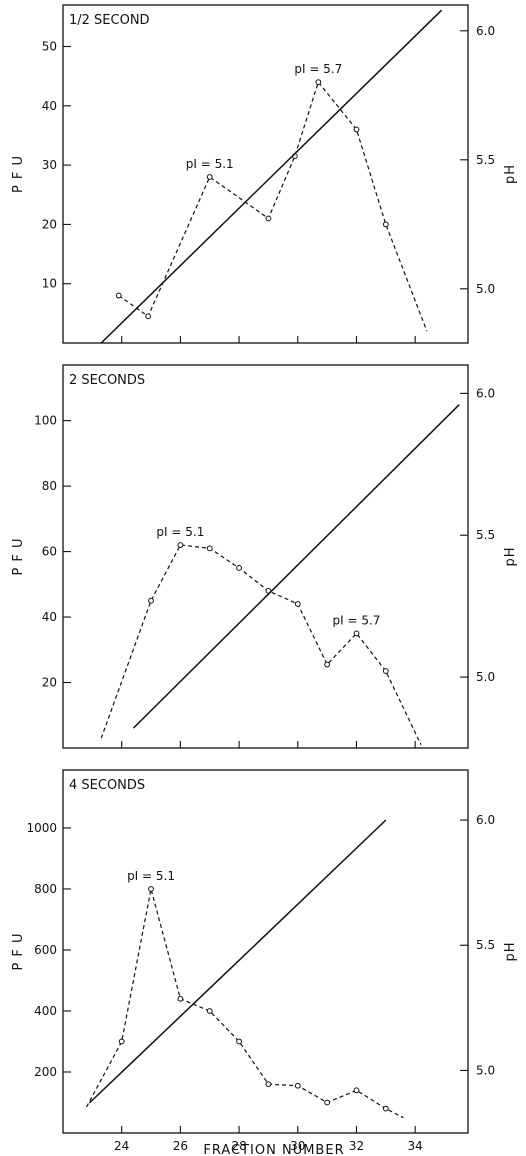 This screenshot has width=526, height=1156. What do you see at coordinates (49, 617) in the screenshot?
I see `panel-2-ytick-label: 40` at bounding box center [49, 617].